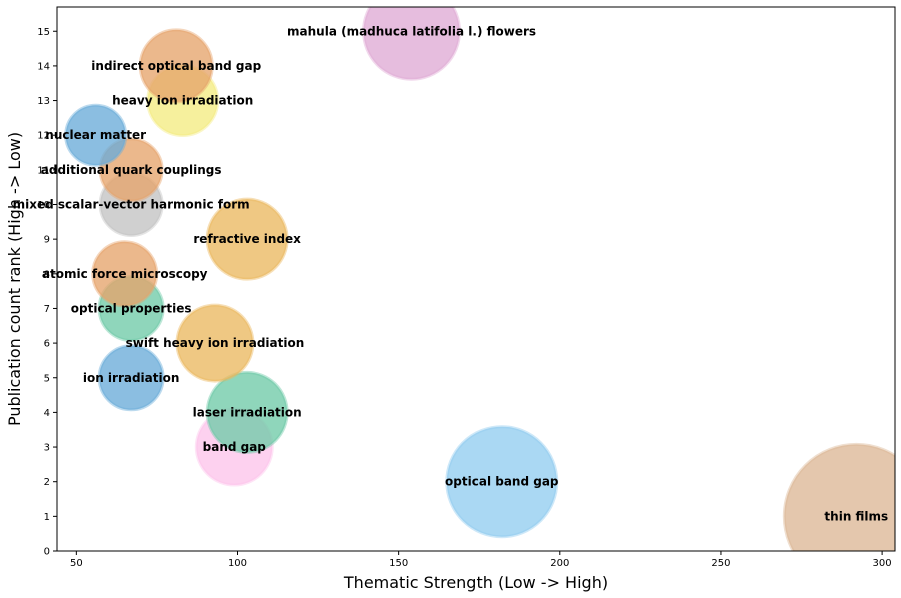  Describe the element at coordinates (882, 563) in the screenshot. I see `x-tick-label-5: 300` at that location.